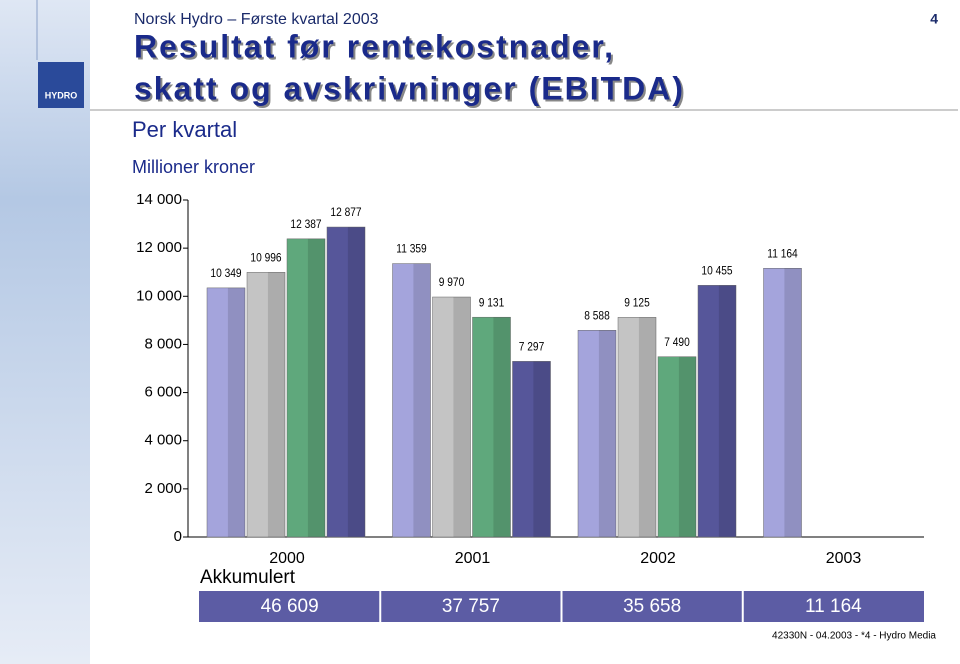 The width and height of the screenshot is (960, 664). What do you see at coordinates (716, 271) in the screenshot?
I see `data-label: 10 455` at bounding box center [716, 271].